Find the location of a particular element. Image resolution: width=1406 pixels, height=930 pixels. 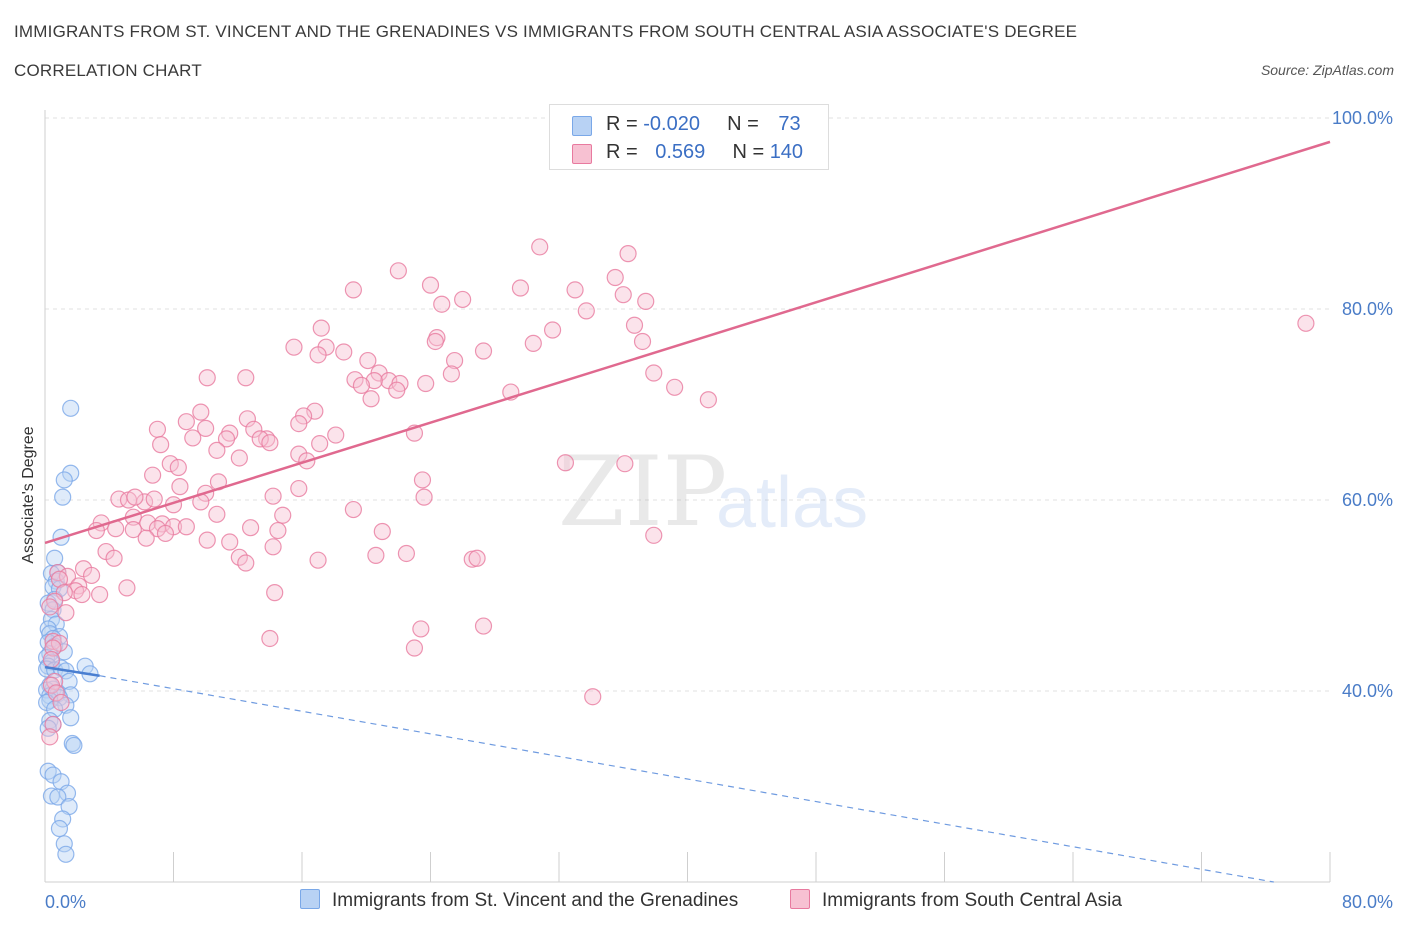

y-tick-label: 40.0% is located at coordinates (1367, 691).